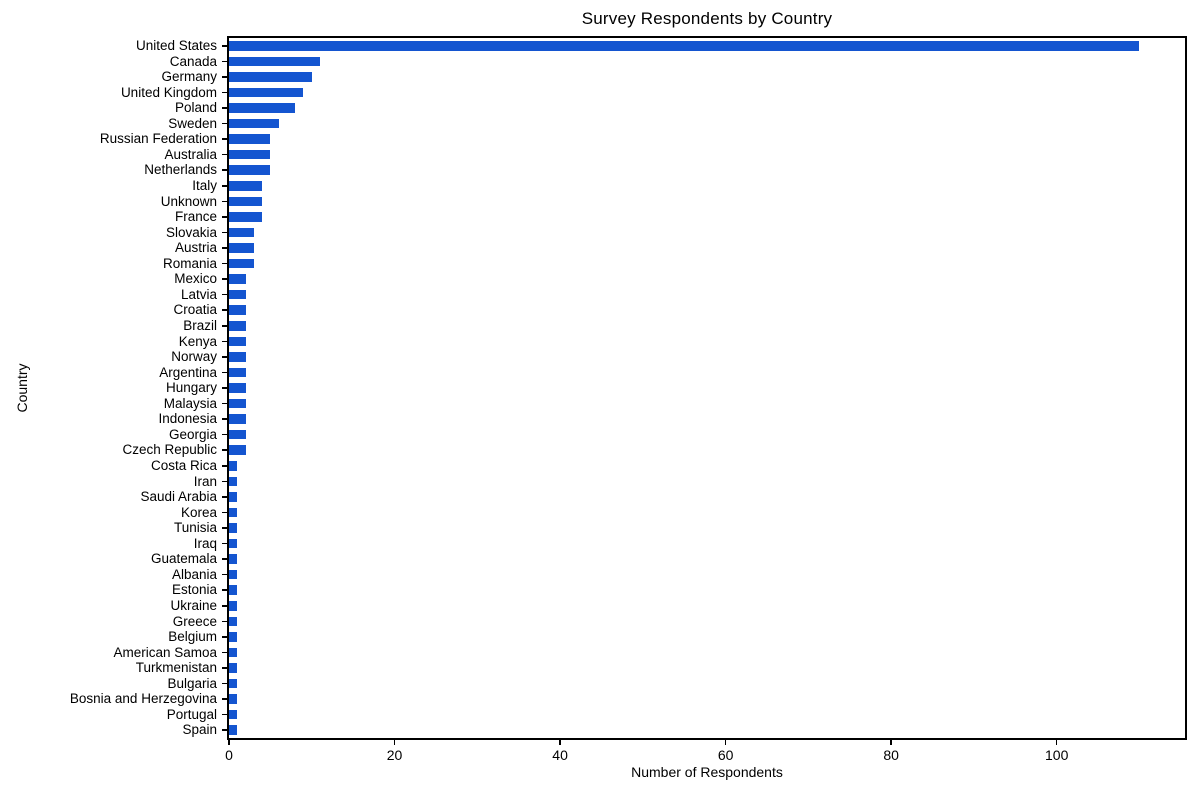 This screenshot has height=800, width=1200. Describe the element at coordinates (189, 263) in the screenshot. I see `y-tick-label: Romania` at that location.